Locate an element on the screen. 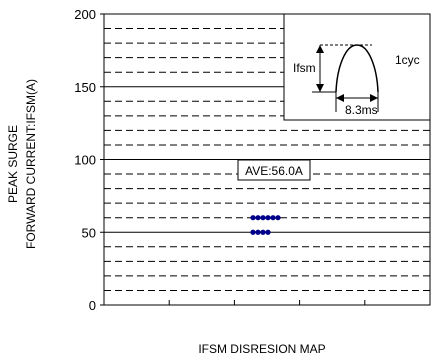 The height and width of the screenshot is (359, 436). y-ticks: 0 50 100 150 200 is located at coordinates (89, 160).